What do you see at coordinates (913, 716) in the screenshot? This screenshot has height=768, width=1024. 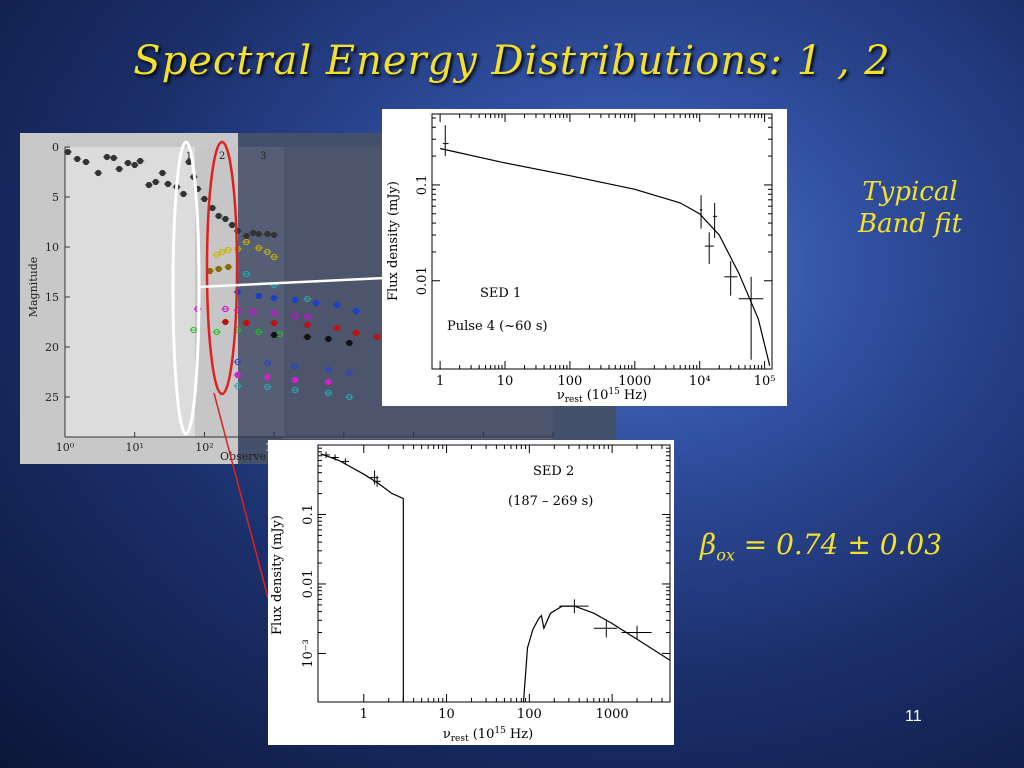 I see `slide-number: 11` at bounding box center [913, 716].